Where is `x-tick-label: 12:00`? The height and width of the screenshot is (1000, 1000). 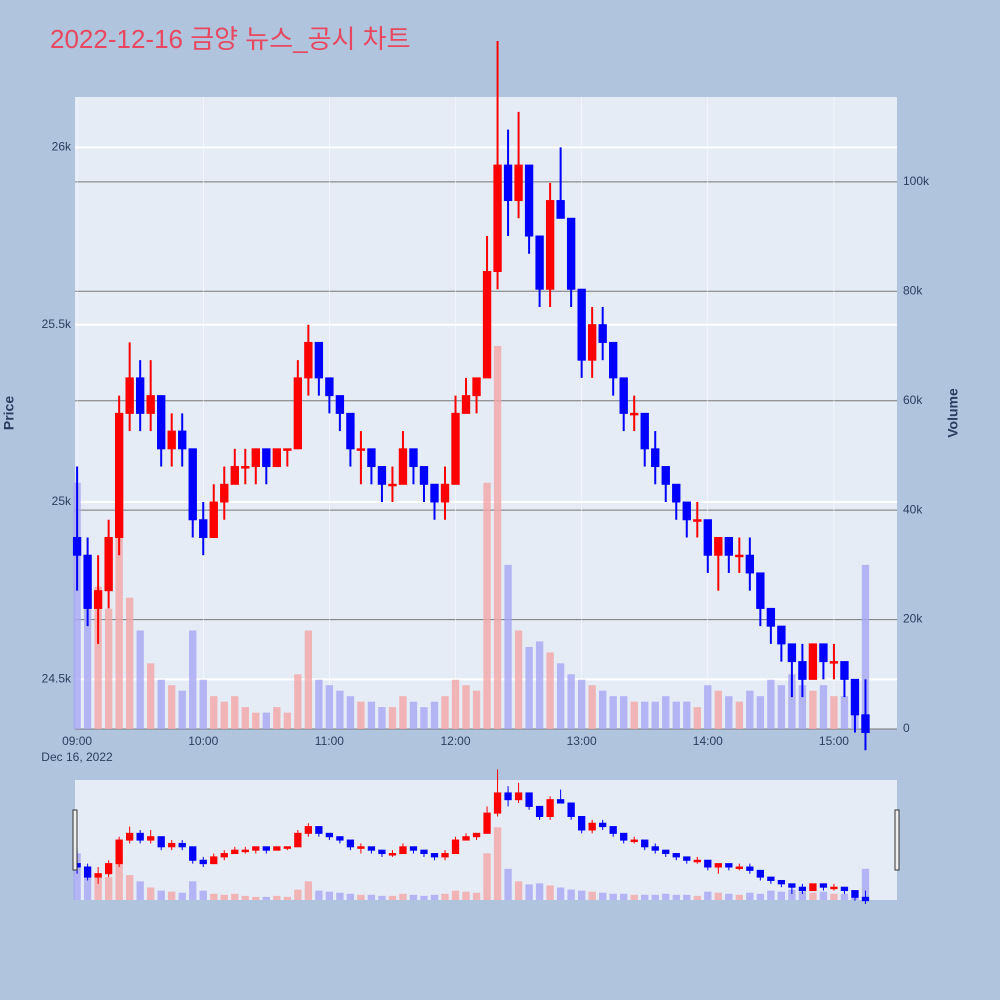 x-tick-label: 12:00 is located at coordinates (456, 741).